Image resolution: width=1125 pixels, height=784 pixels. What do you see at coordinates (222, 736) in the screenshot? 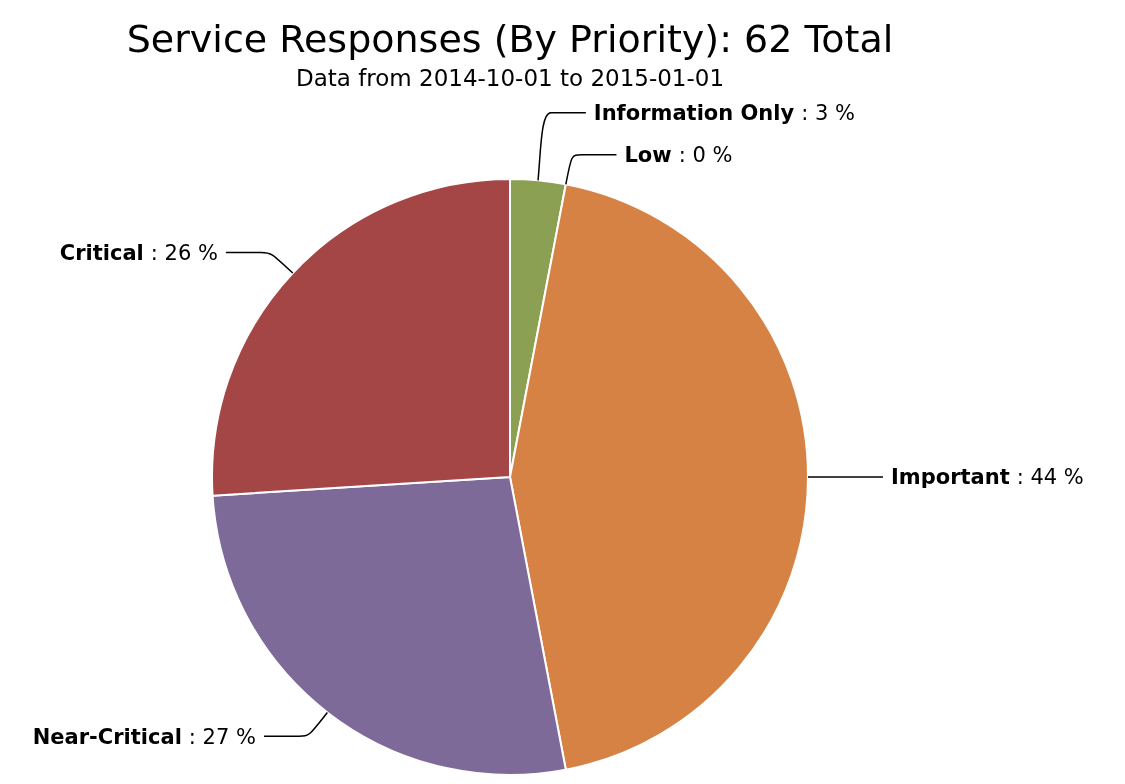
I see `data-label: : 27 %` at bounding box center [222, 736].